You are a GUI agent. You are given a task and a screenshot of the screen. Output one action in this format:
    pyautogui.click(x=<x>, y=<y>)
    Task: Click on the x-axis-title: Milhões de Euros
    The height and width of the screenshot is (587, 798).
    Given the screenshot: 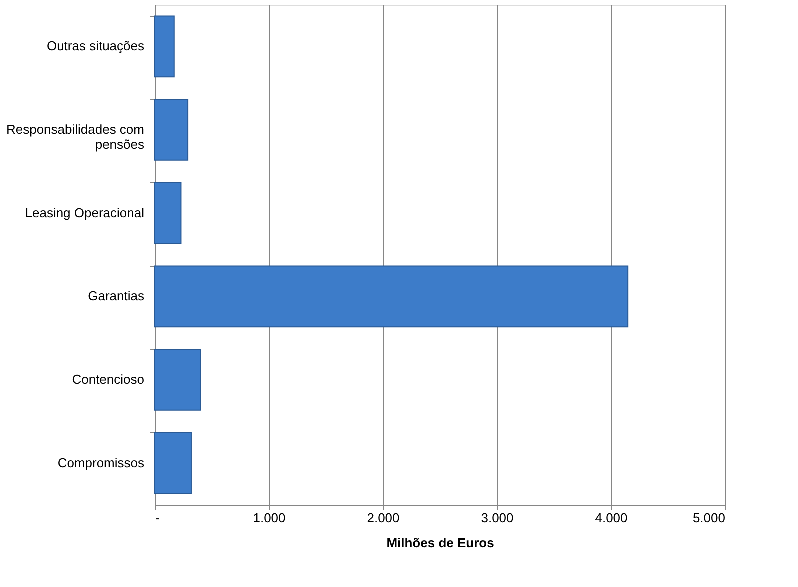 What is the action you would take?
    pyautogui.click(x=440, y=543)
    